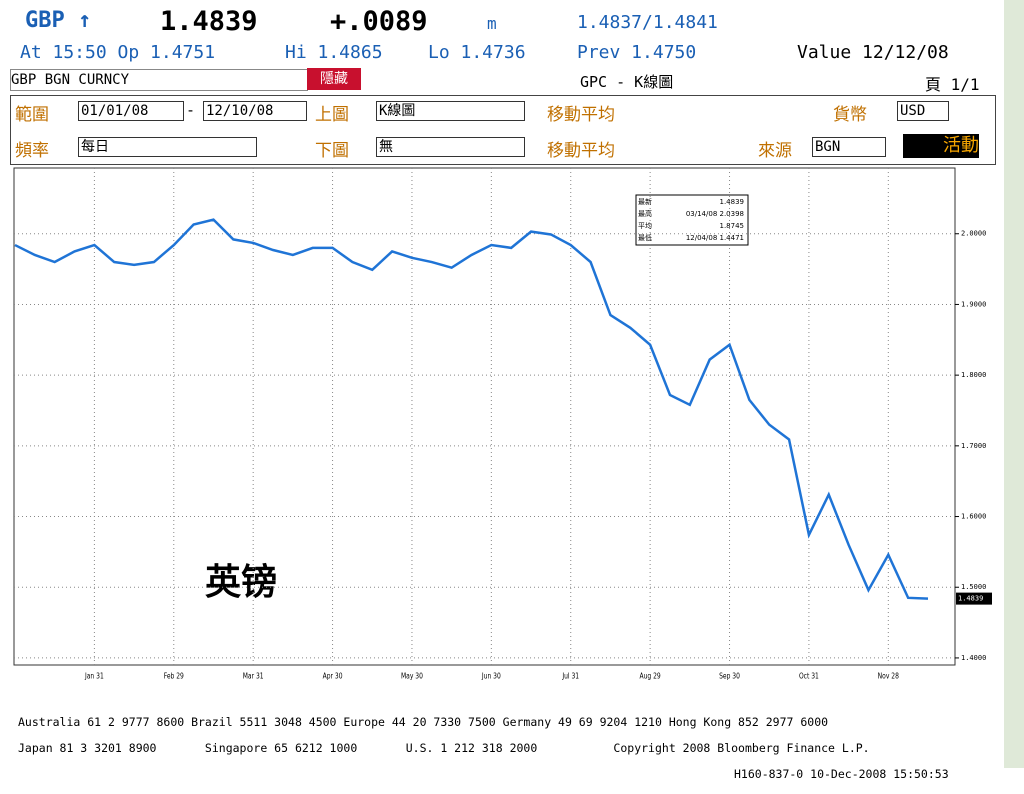  Describe the element at coordinates (1014, 384) in the screenshot. I see `side-strip` at that location.